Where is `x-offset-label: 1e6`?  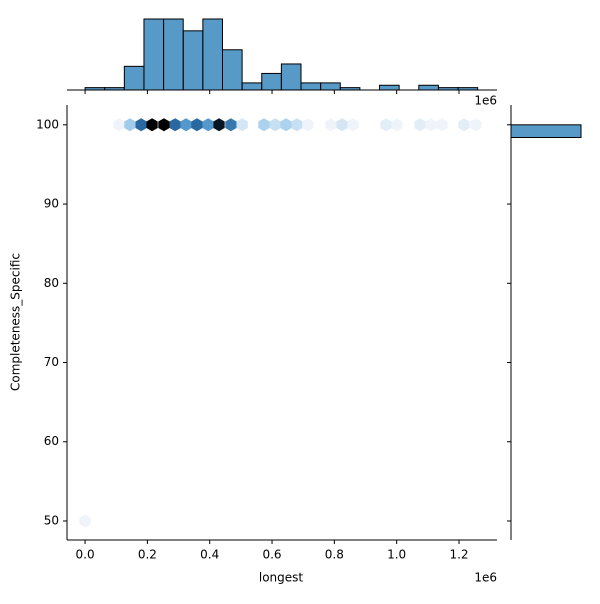 x-offset-label: 1e6 is located at coordinates (485, 578).